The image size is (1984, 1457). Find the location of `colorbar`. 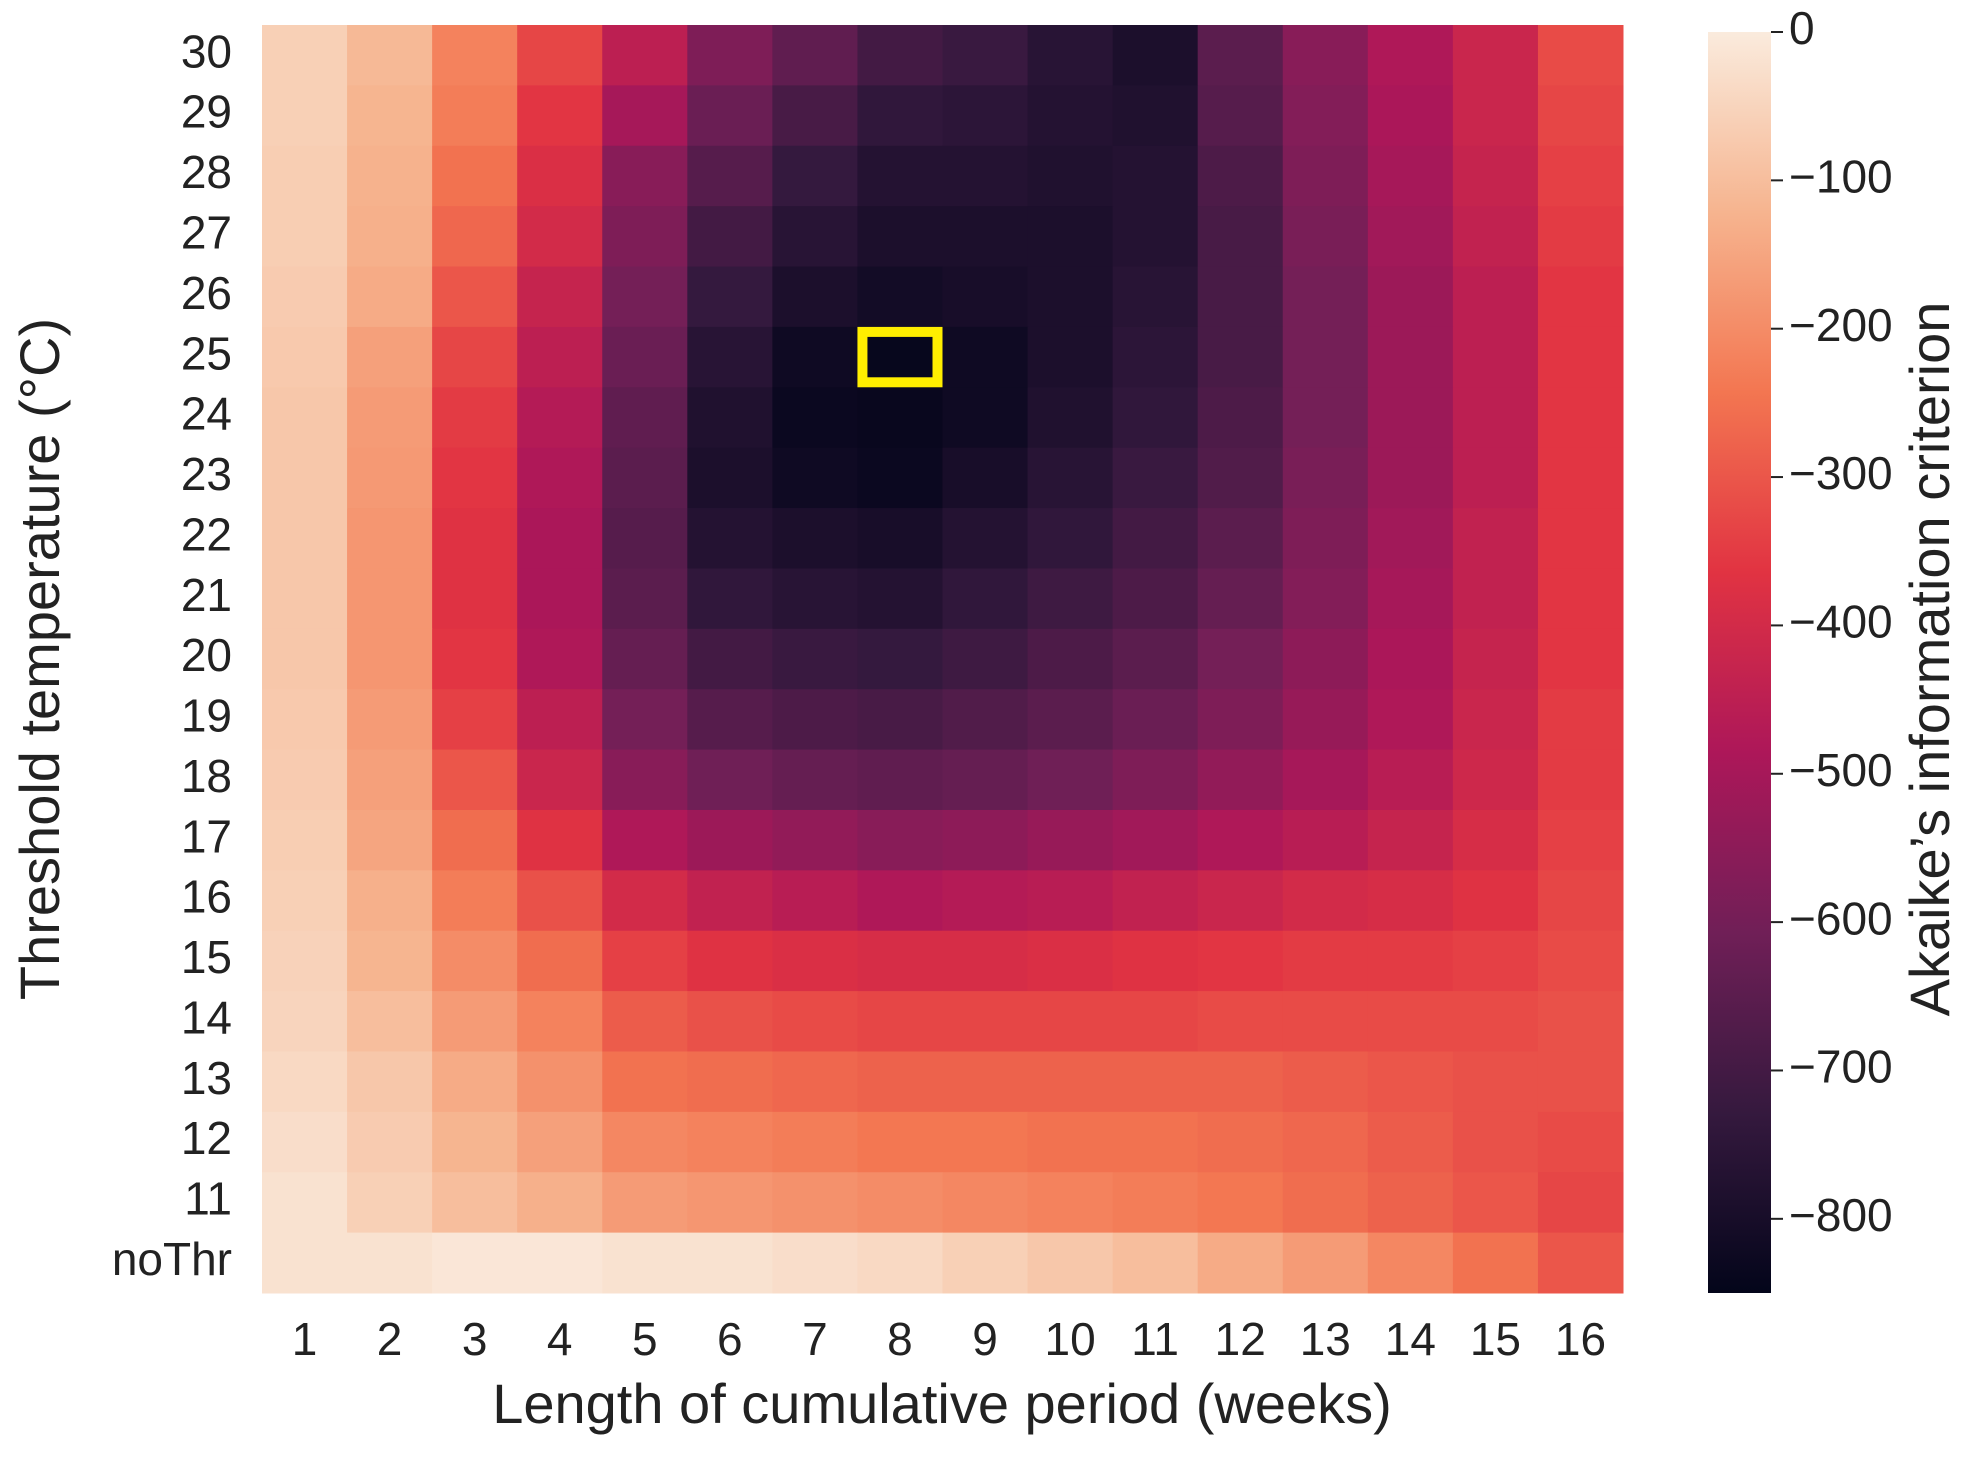

colorbar is located at coordinates (1739, 662).